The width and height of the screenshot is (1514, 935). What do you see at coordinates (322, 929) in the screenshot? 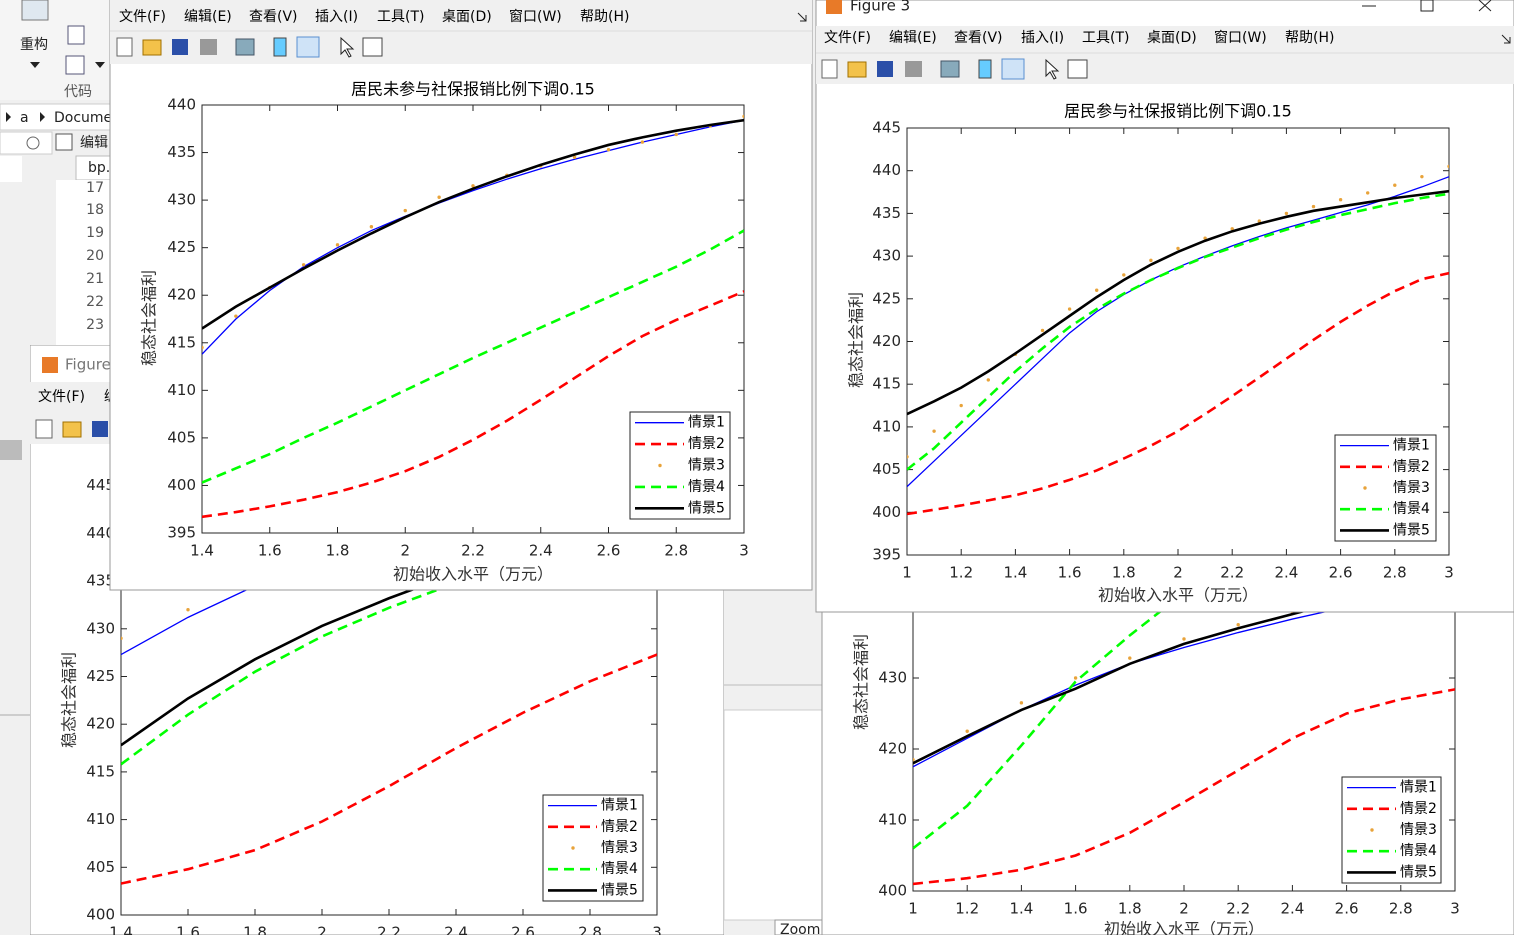
I see `x-tick-label: 2` at bounding box center [322, 929].